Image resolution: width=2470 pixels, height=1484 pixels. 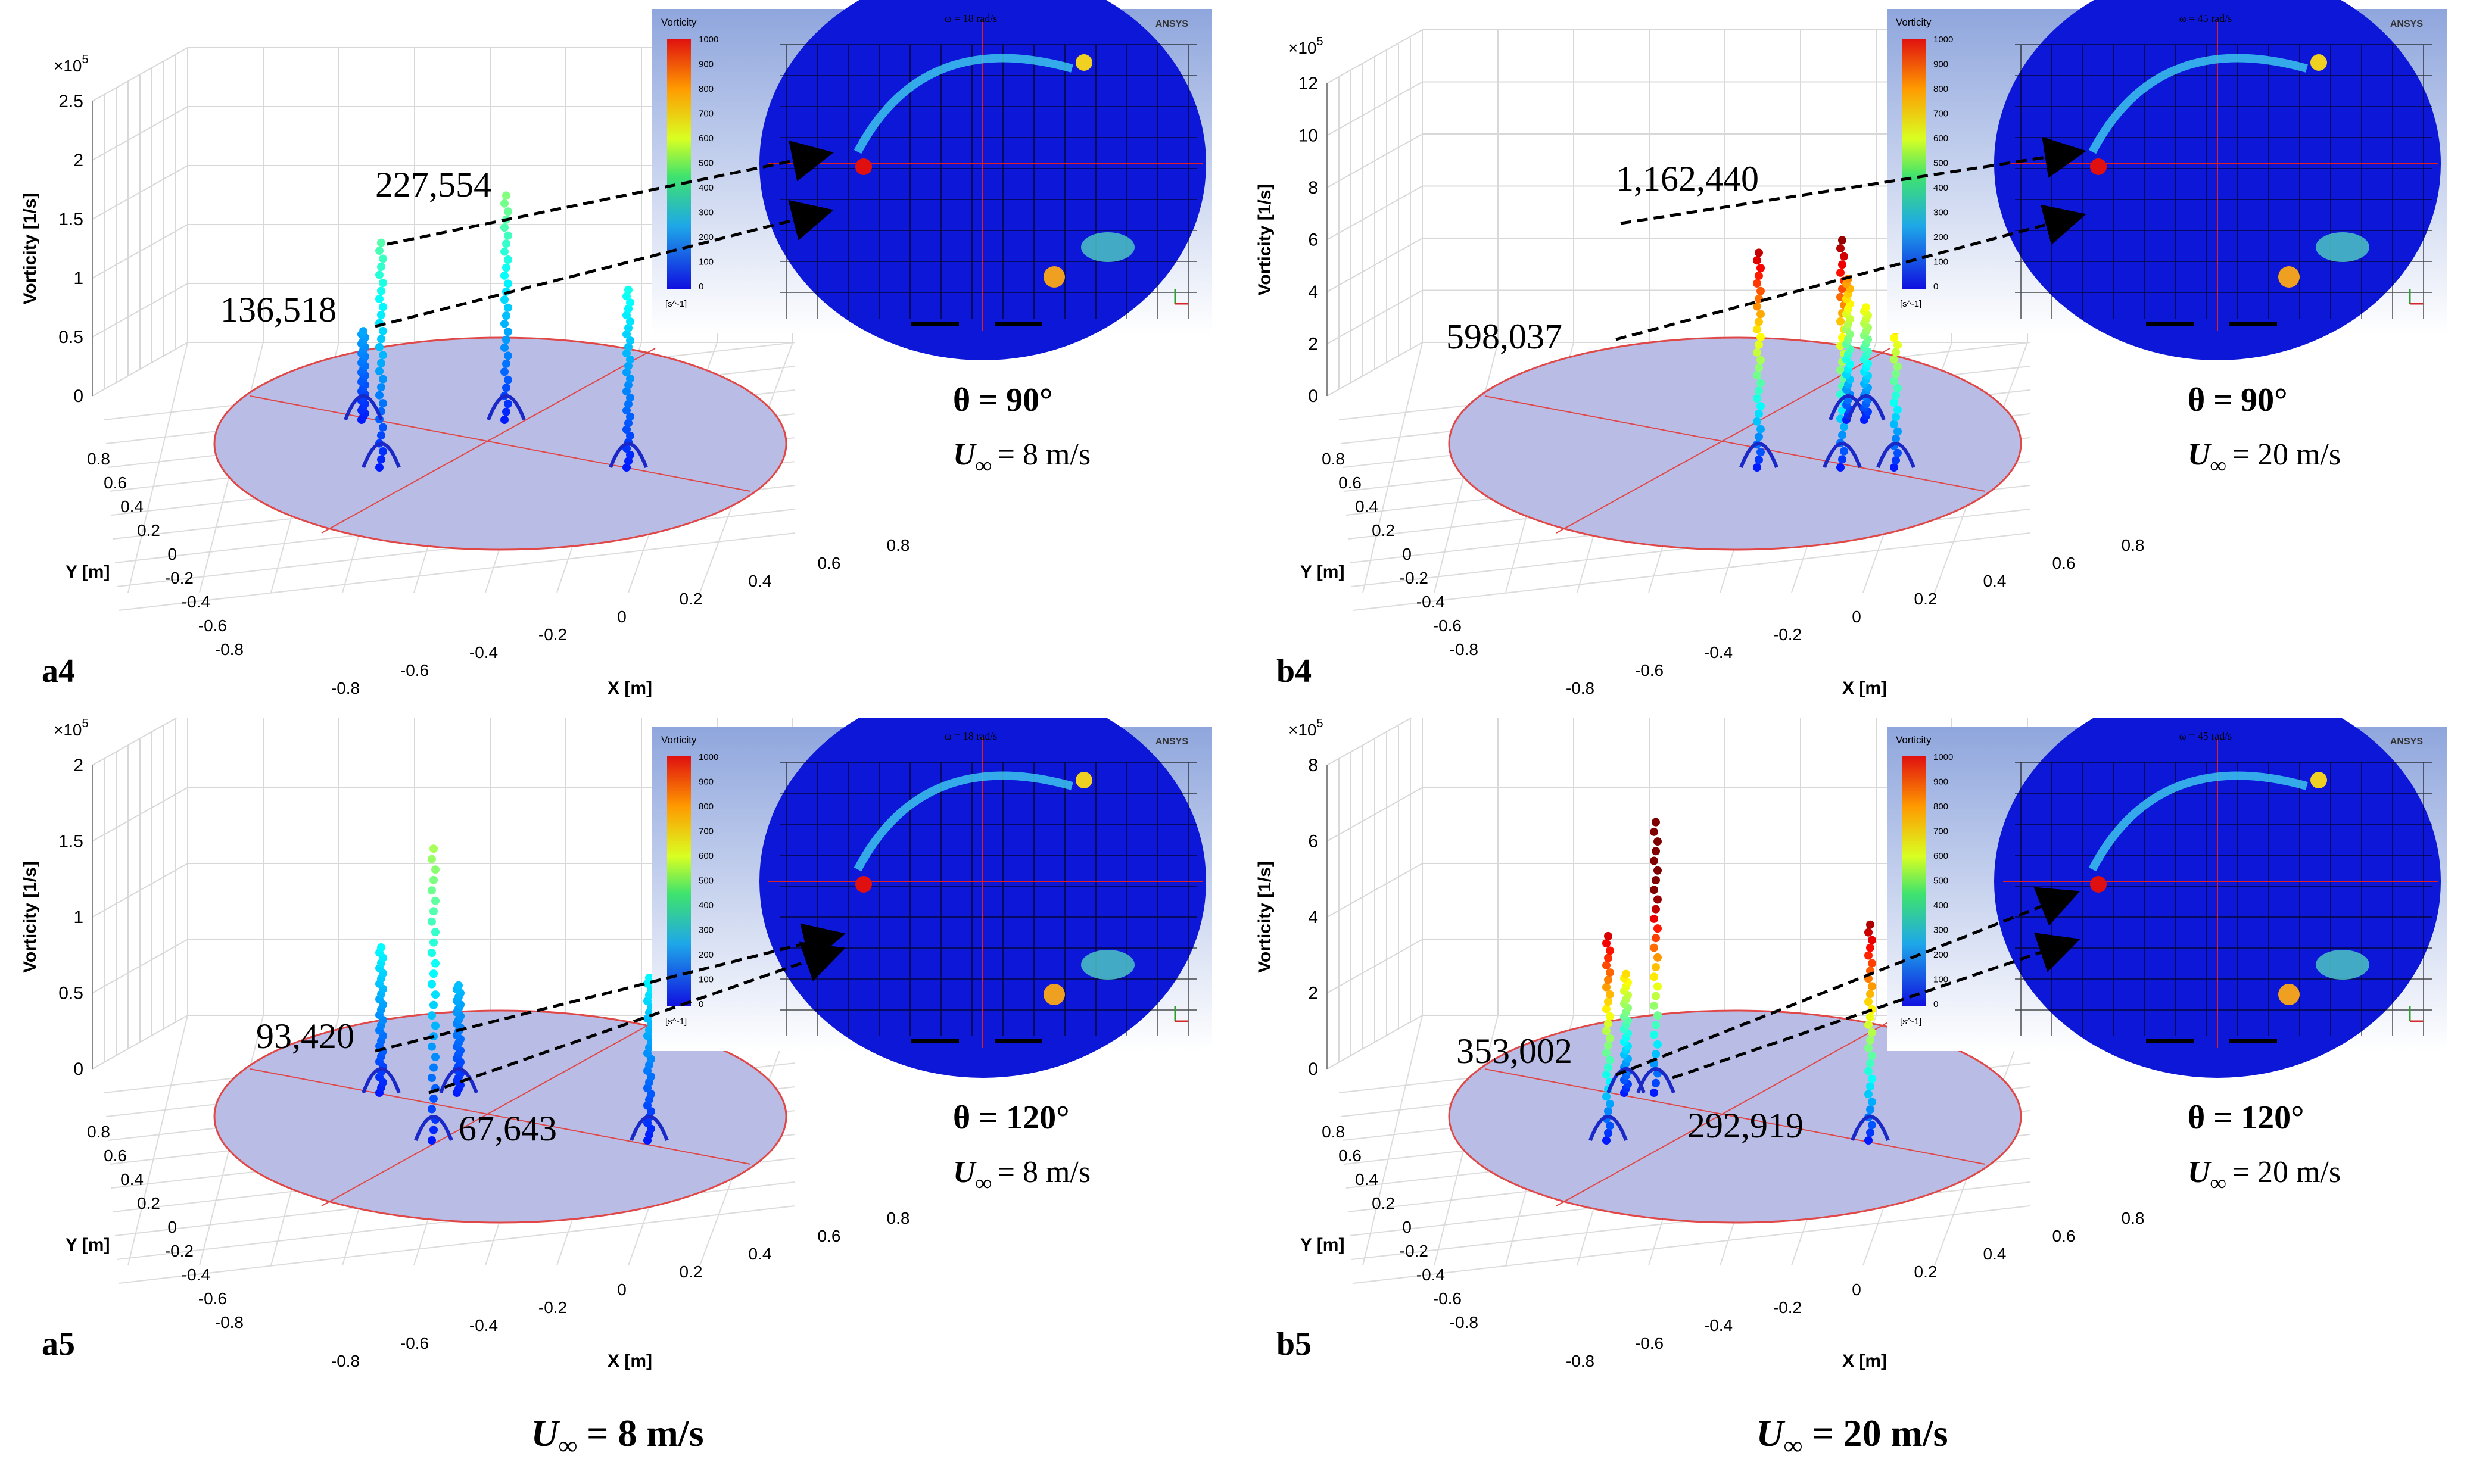 I want to click on annotation-arrow, so click(x=1853, y=181).